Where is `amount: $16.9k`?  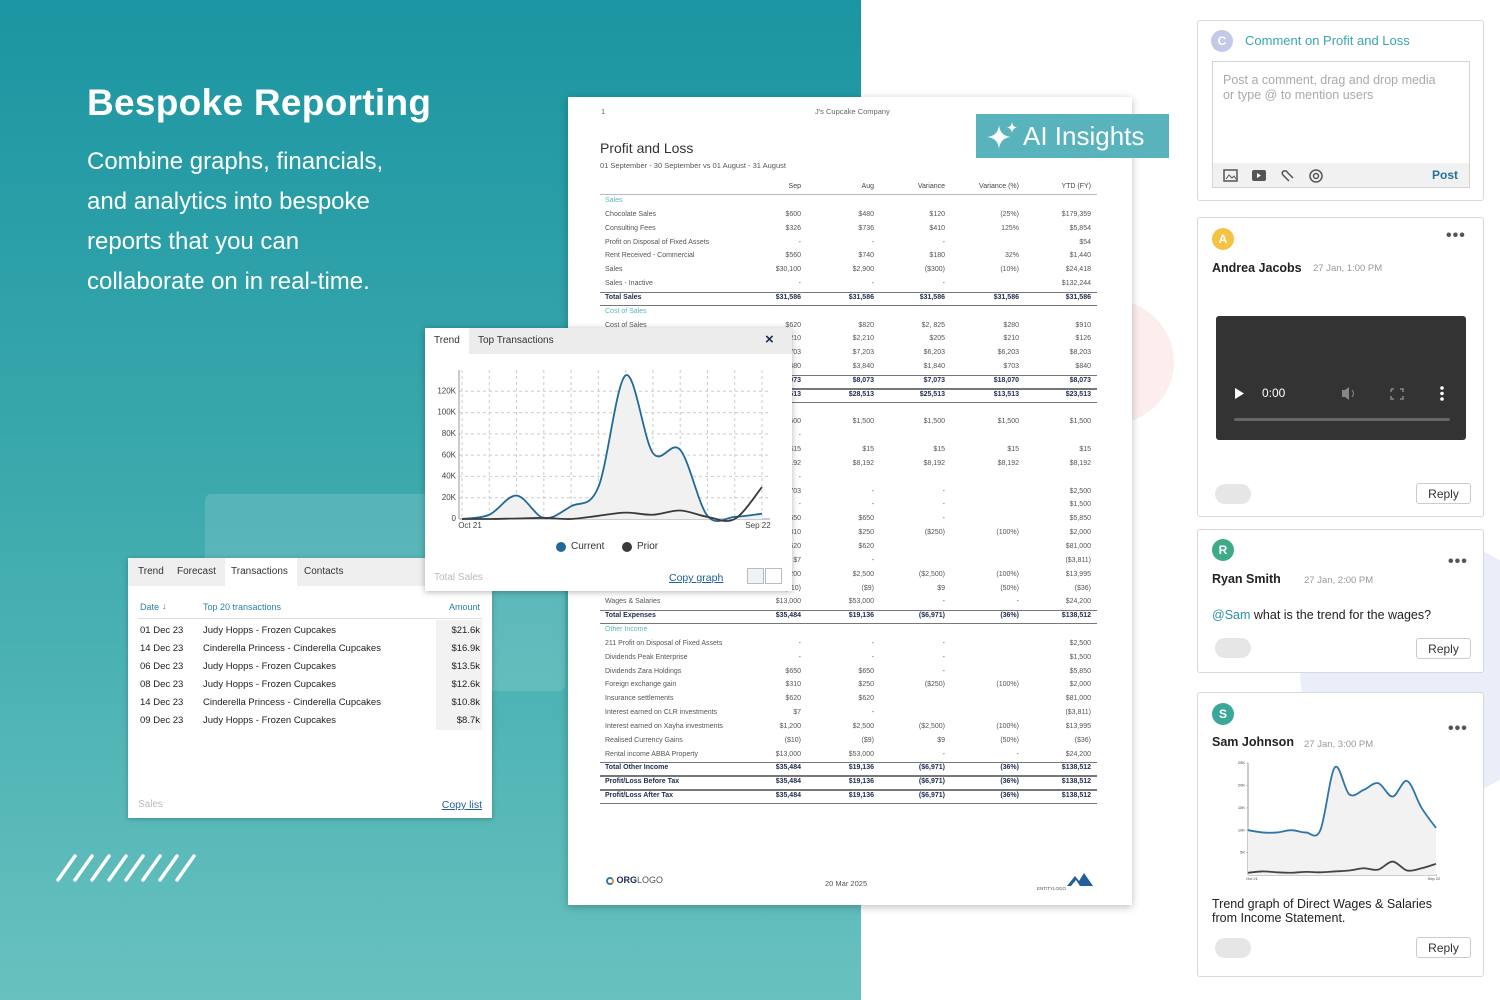
amount: $16.9k is located at coordinates (465, 648).